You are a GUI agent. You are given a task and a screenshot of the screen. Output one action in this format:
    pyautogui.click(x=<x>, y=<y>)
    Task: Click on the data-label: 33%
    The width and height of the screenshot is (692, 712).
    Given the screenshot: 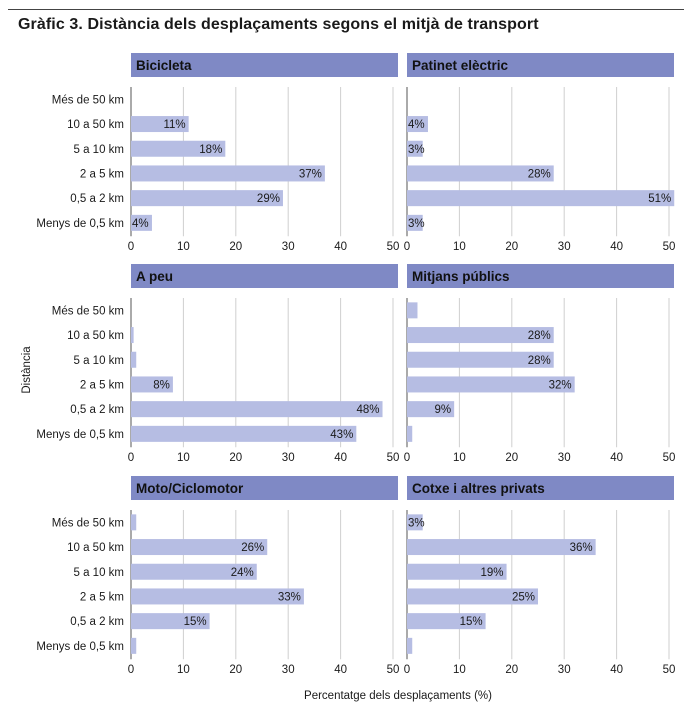 What is the action you would take?
    pyautogui.click(x=289, y=597)
    